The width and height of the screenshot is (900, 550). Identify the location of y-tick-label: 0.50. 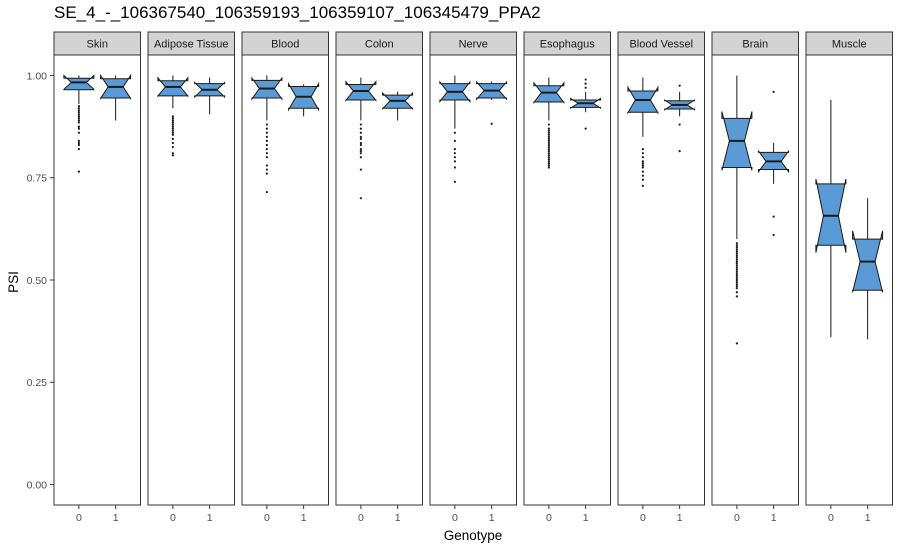
(37, 281).